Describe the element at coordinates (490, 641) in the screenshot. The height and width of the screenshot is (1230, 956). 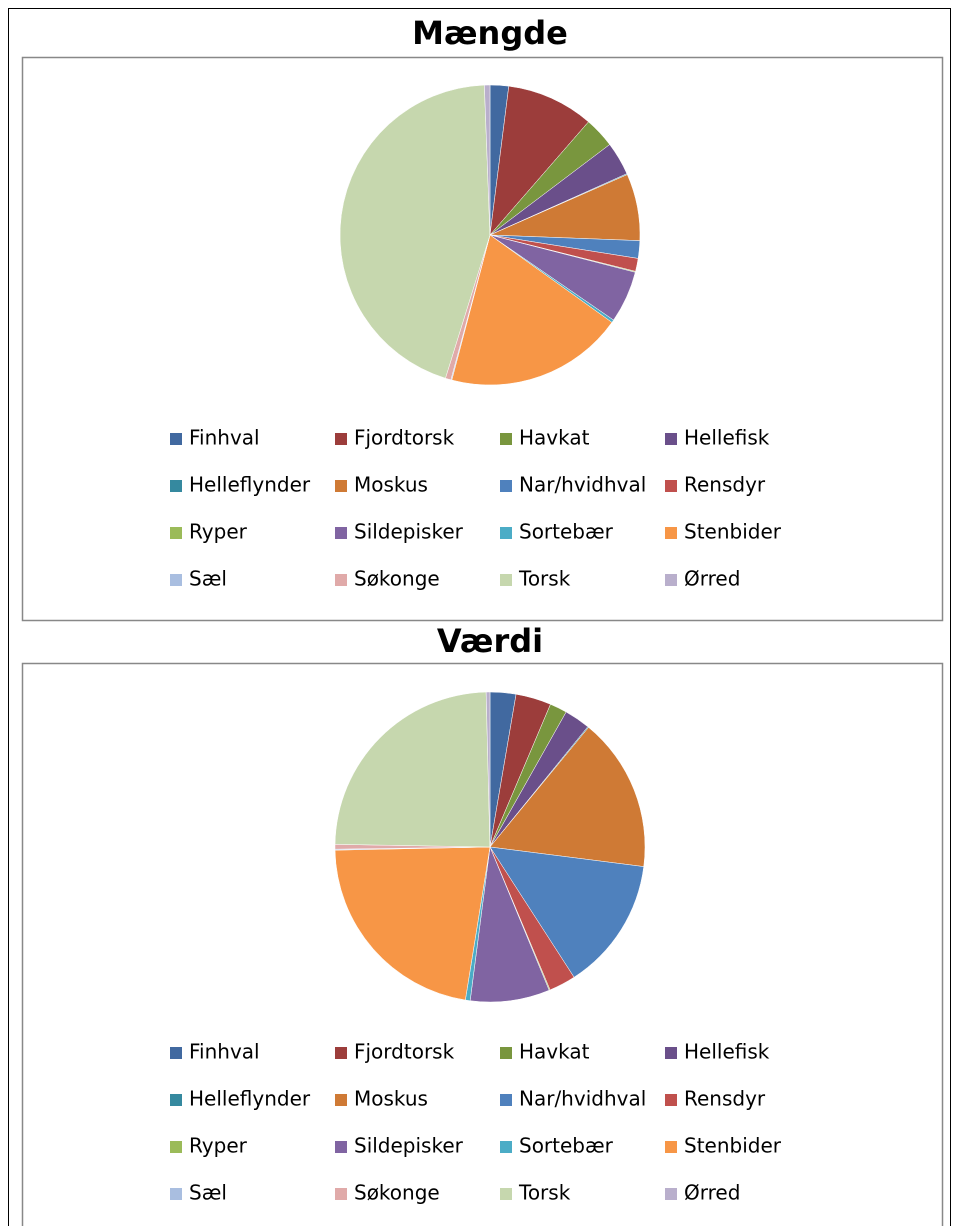
I see `chart-title: Værdi` at that location.